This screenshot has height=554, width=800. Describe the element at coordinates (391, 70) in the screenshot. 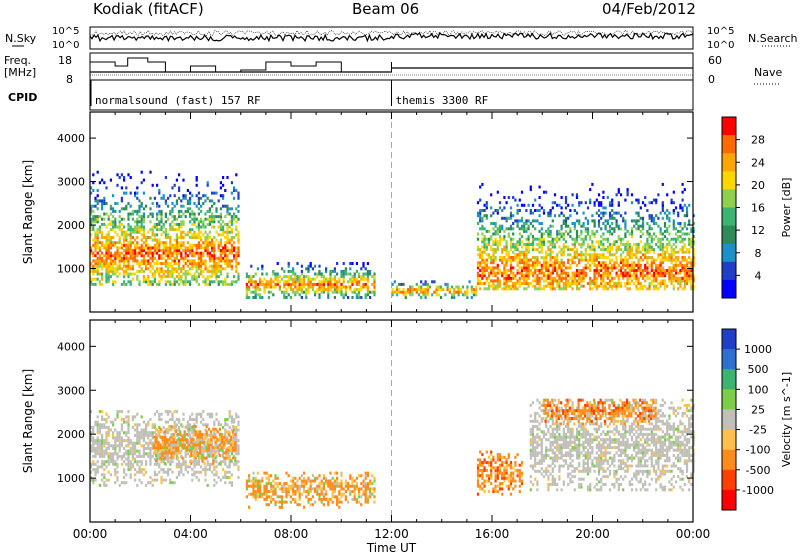

I see `nave-trace` at that location.